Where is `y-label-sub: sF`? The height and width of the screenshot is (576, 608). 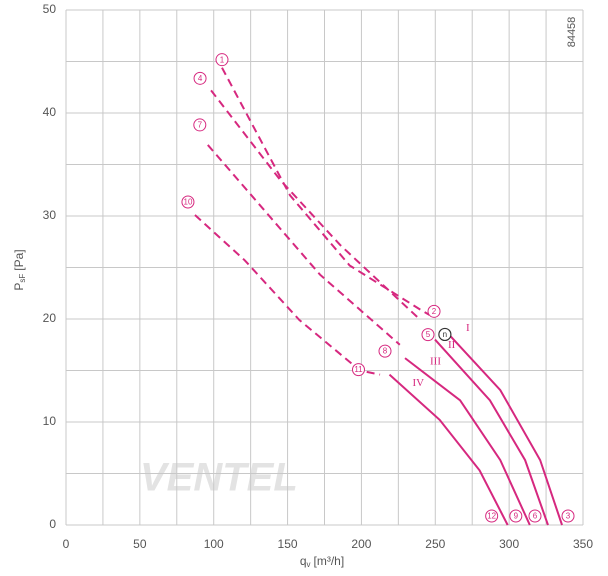 y-label-sub: sF is located at coordinates (22, 278).